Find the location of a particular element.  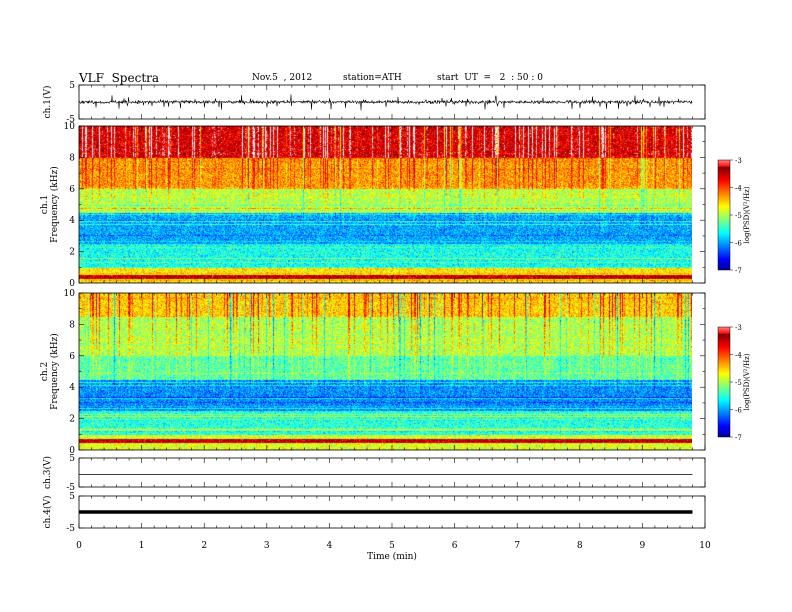

x-tick-label: 9 is located at coordinates (643, 546).